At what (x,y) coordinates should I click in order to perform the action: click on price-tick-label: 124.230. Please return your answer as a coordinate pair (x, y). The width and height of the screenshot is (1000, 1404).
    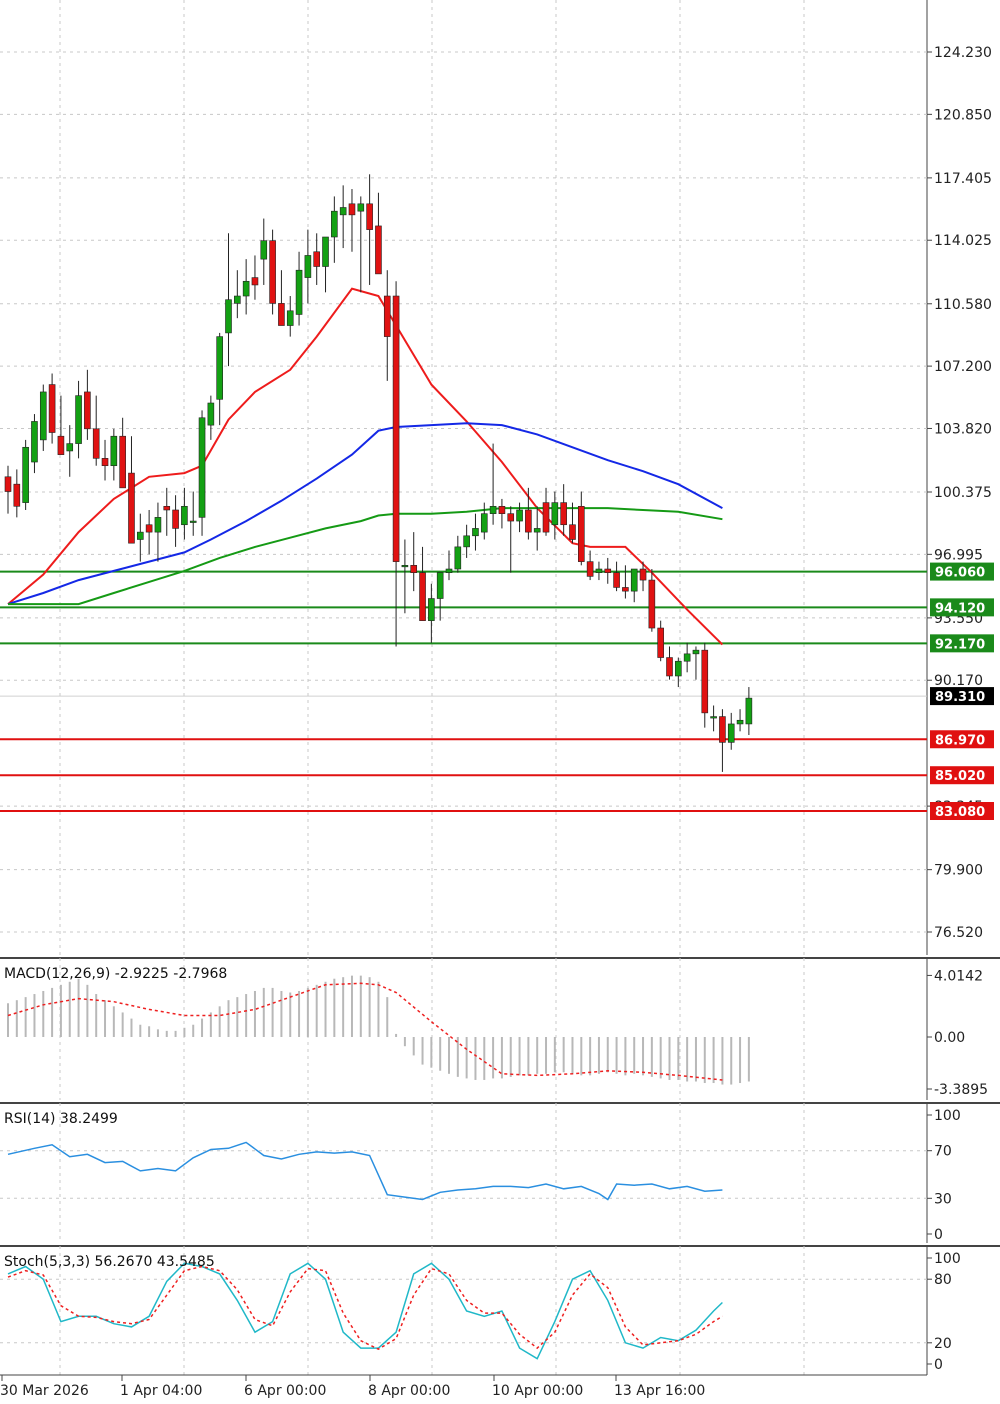
    Looking at the image, I should click on (963, 53).